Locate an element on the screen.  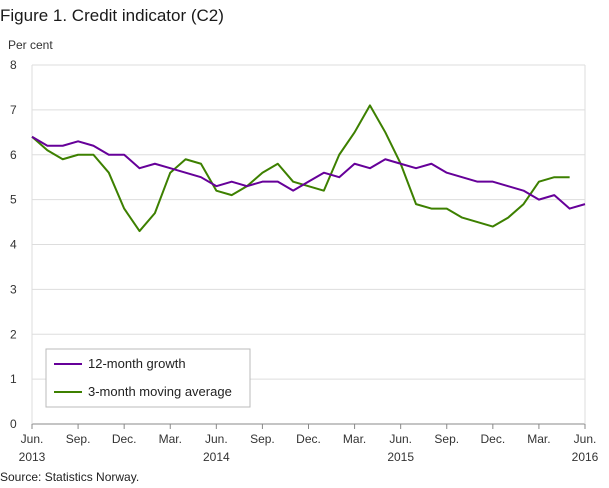
x-tick-year: 2016 is located at coordinates (585, 457).